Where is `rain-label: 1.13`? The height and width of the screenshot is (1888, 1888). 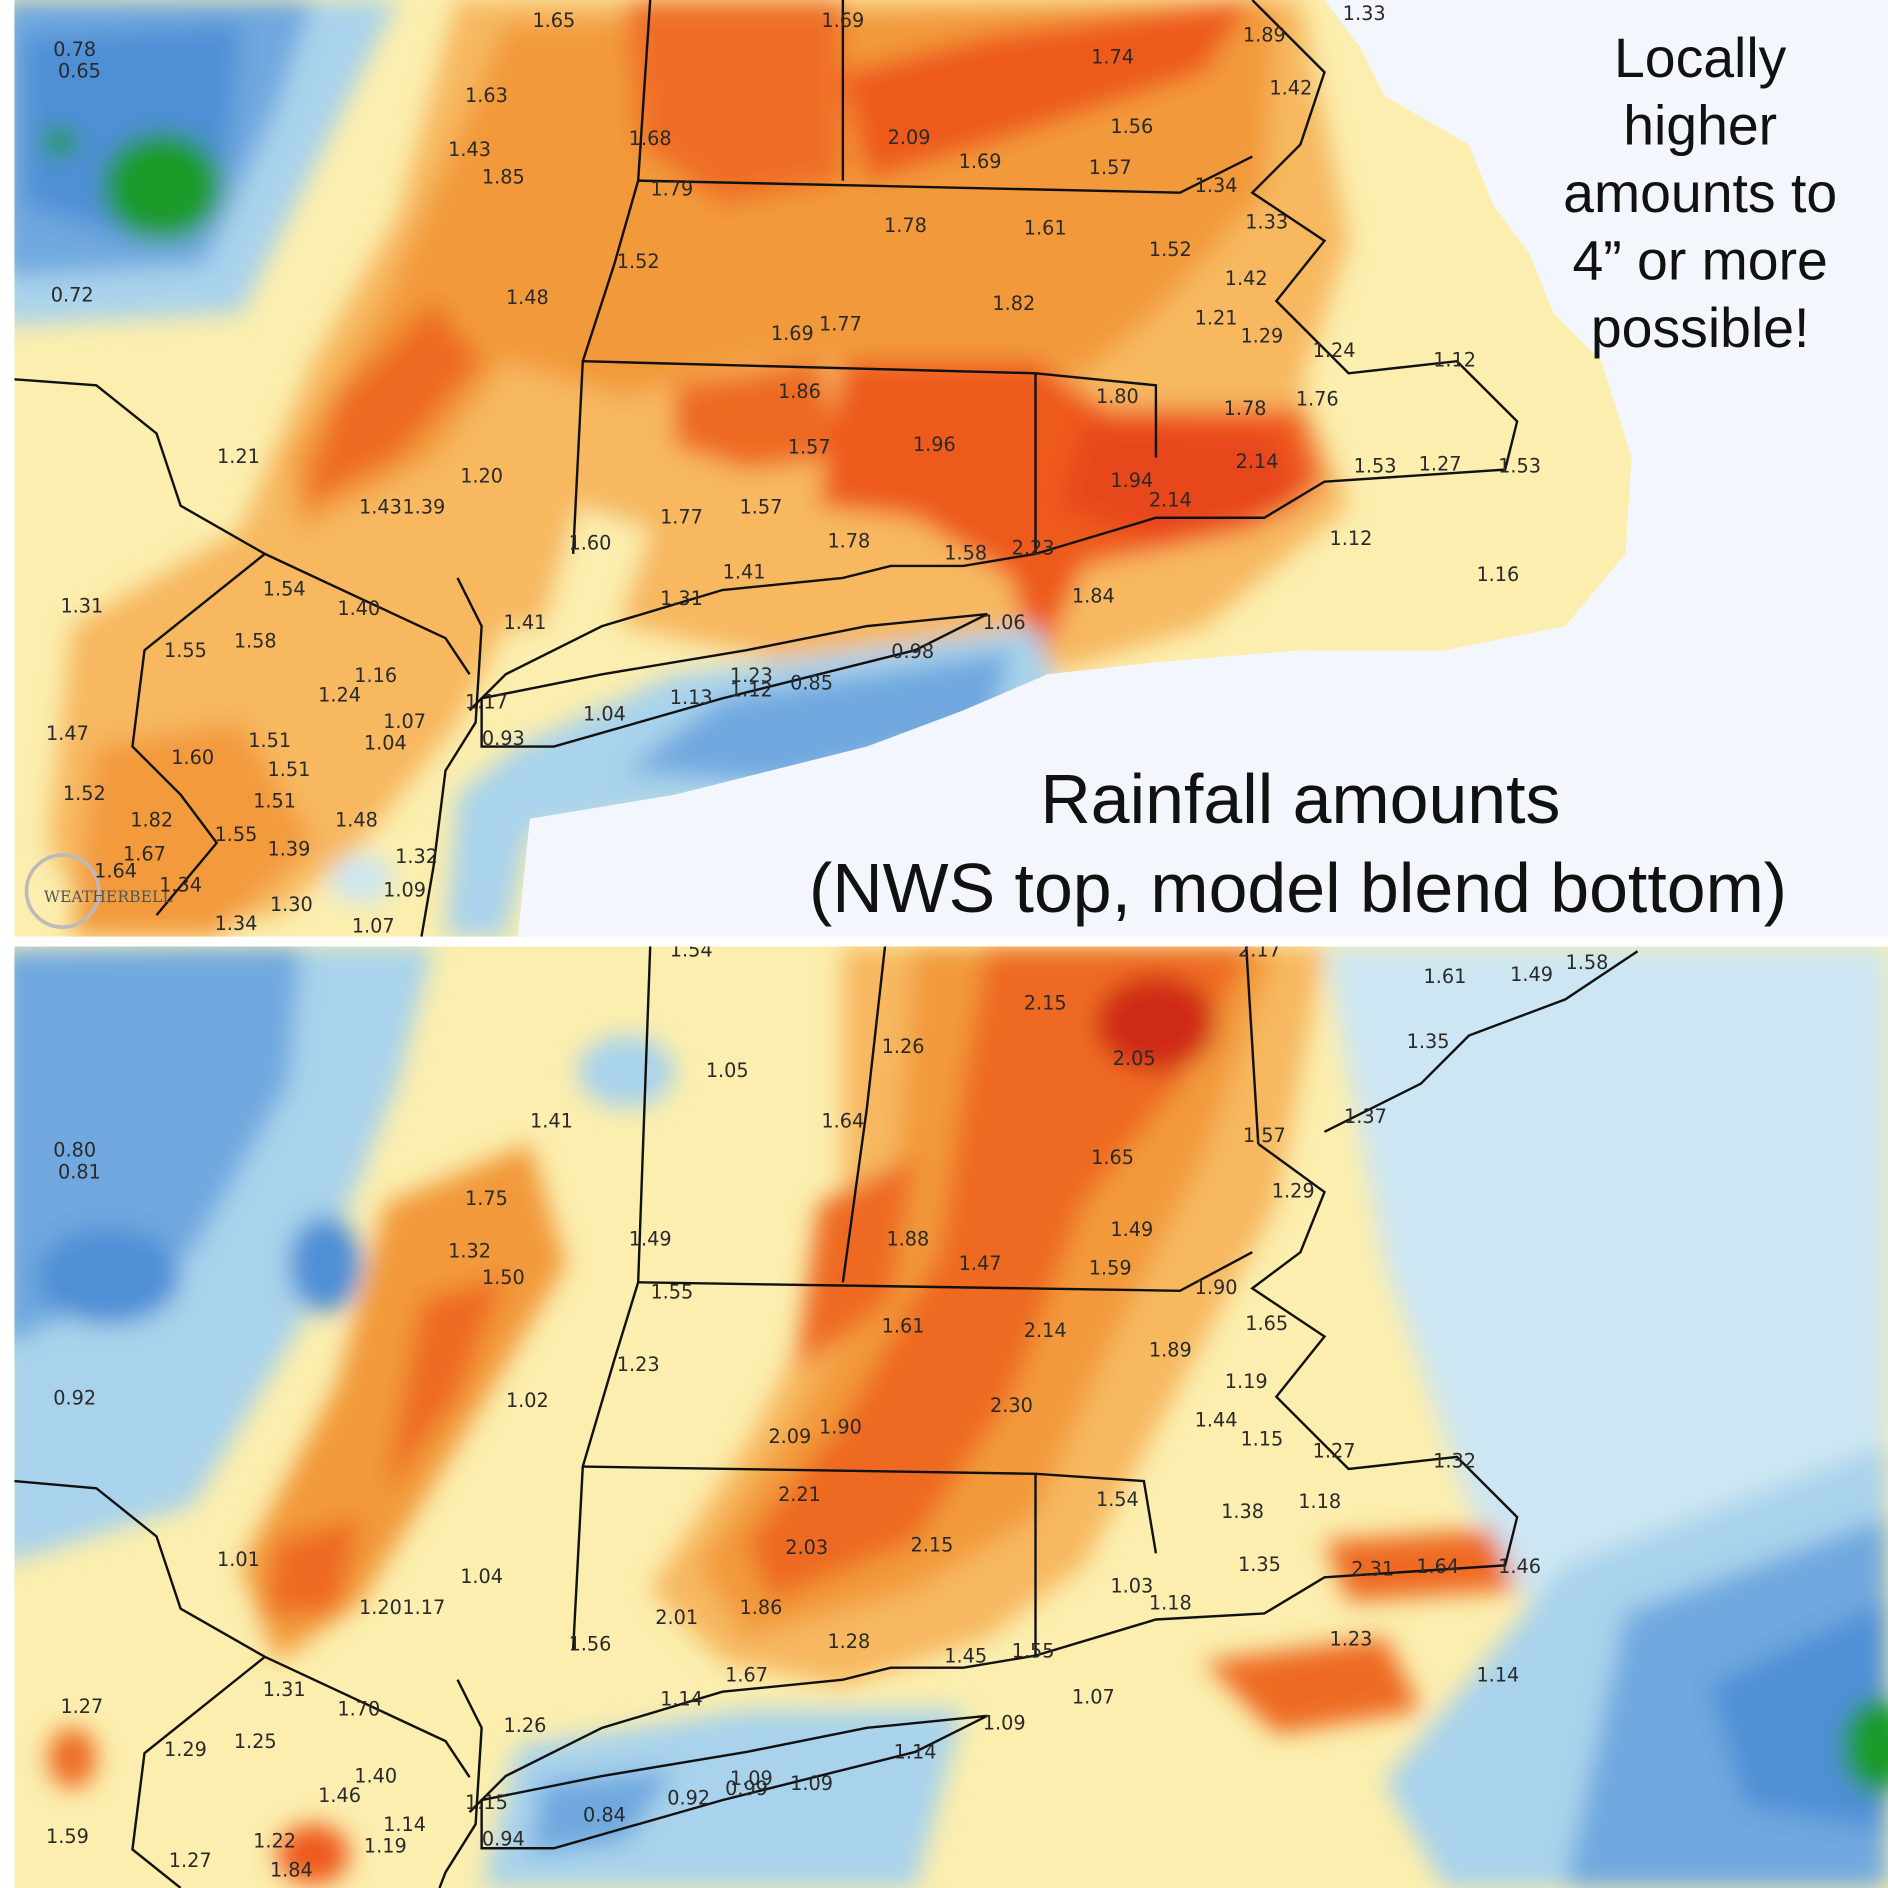
rain-label: 1.13 is located at coordinates (691, 697).